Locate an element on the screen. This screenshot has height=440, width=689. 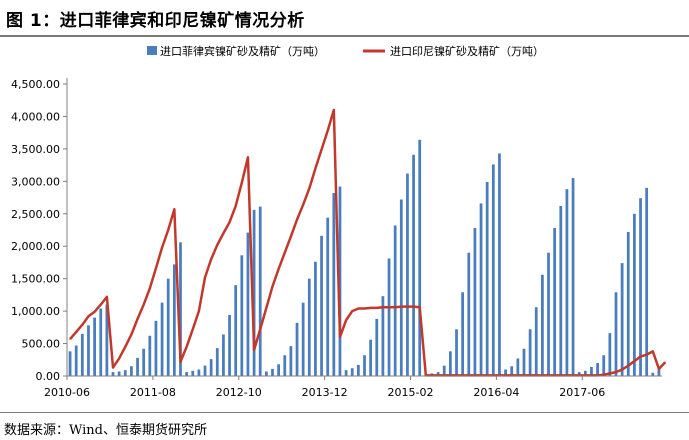
x-tick-label: 2010-06 is located at coordinates (67, 392).